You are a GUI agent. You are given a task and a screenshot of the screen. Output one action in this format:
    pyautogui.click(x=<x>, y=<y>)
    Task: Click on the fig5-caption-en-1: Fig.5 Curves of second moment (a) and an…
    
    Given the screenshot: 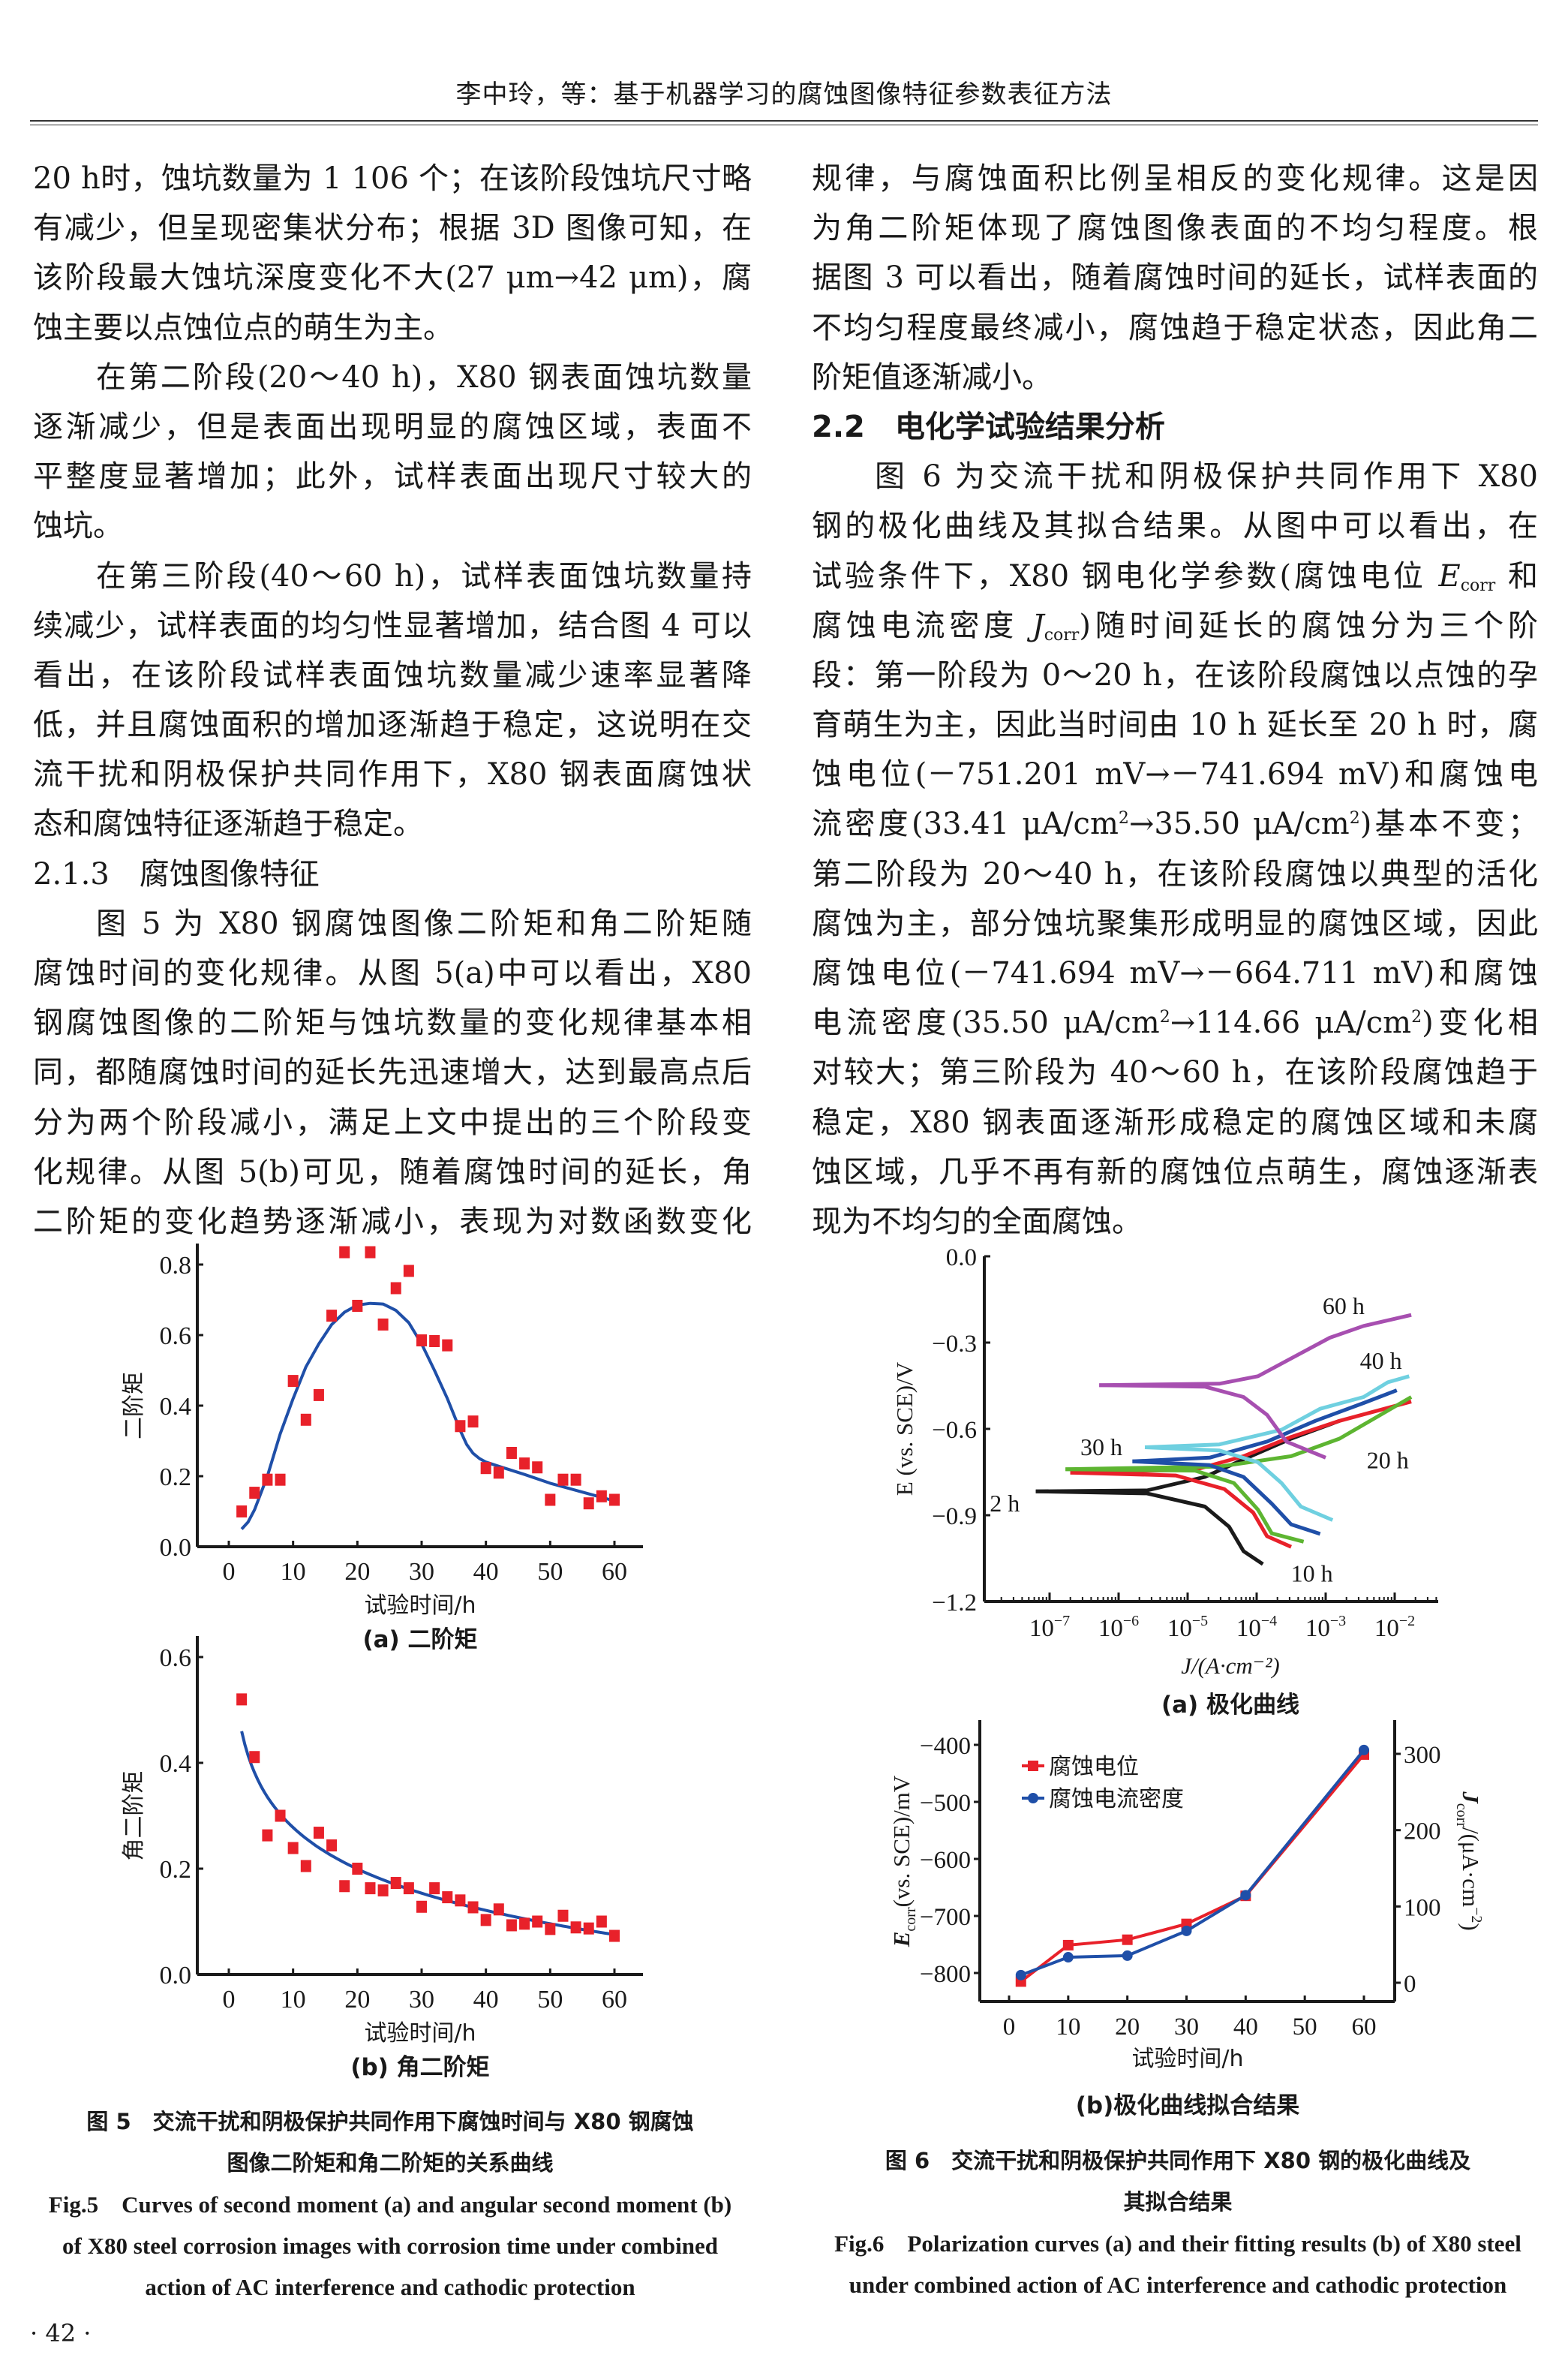 What is the action you would take?
    pyautogui.click(x=390, y=2204)
    